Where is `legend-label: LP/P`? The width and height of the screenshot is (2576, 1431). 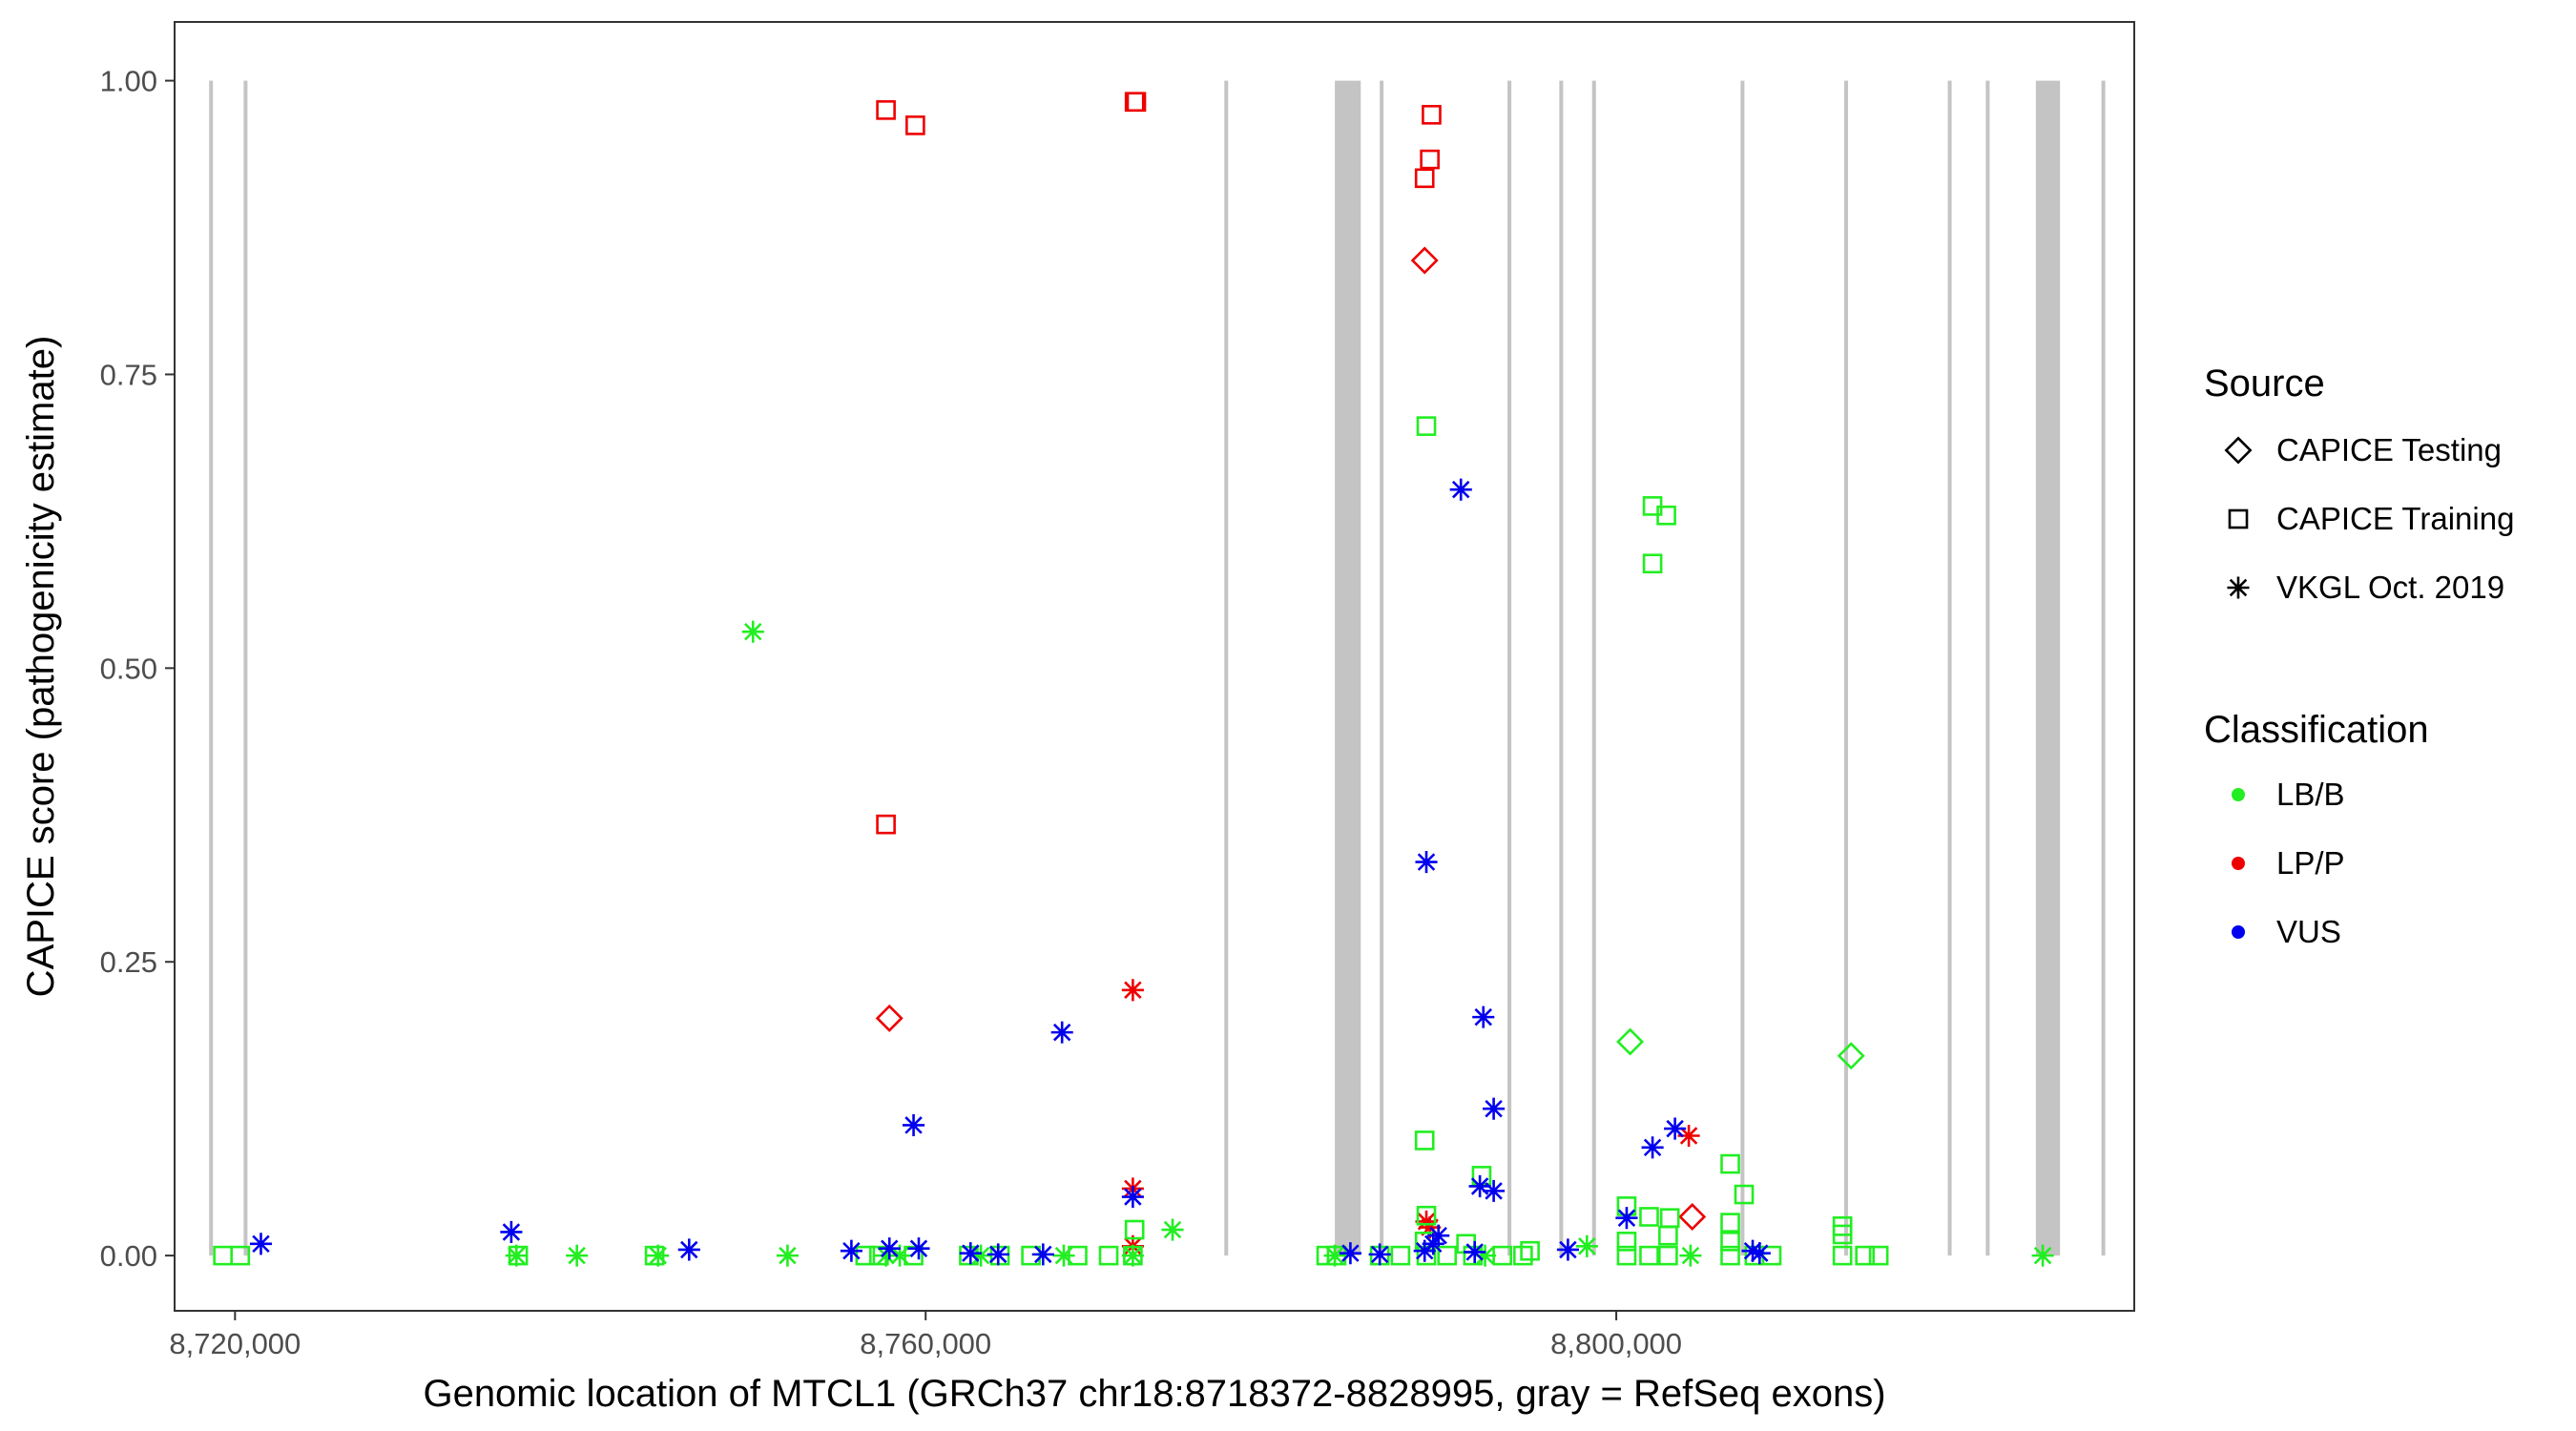
legend-label: LP/P is located at coordinates (2310, 863).